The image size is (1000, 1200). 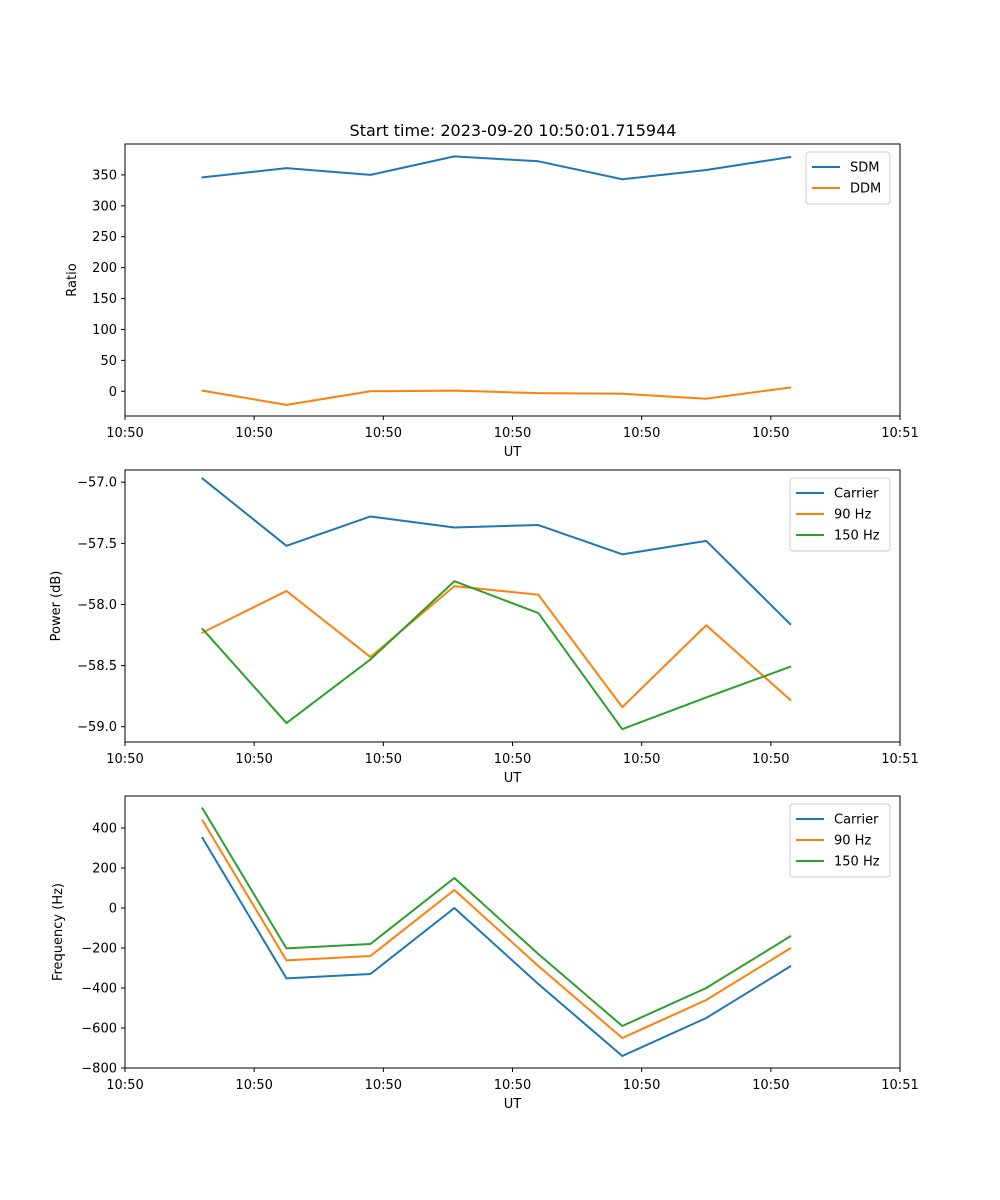 What do you see at coordinates (99, 949) in the screenshot?
I see `y-tick-label: −200` at bounding box center [99, 949].